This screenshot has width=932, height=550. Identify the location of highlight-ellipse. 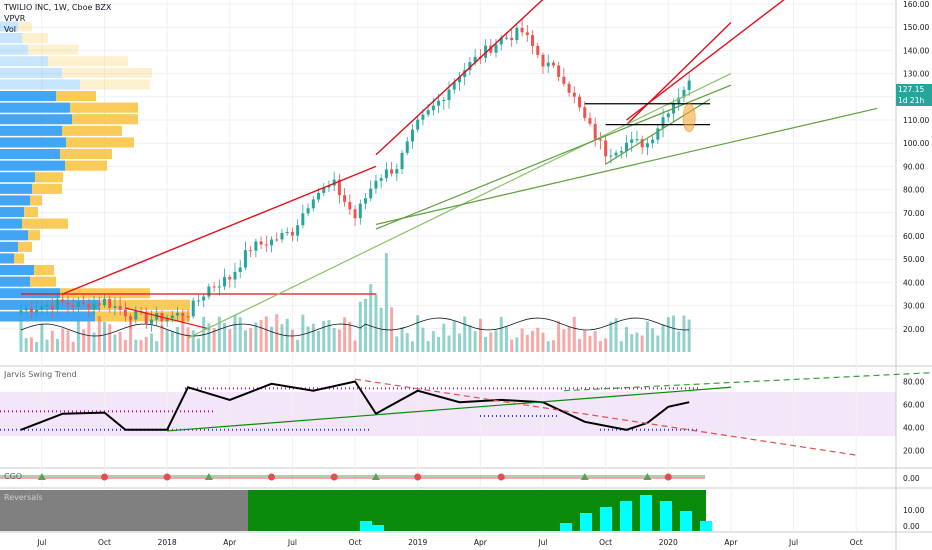
(689, 118).